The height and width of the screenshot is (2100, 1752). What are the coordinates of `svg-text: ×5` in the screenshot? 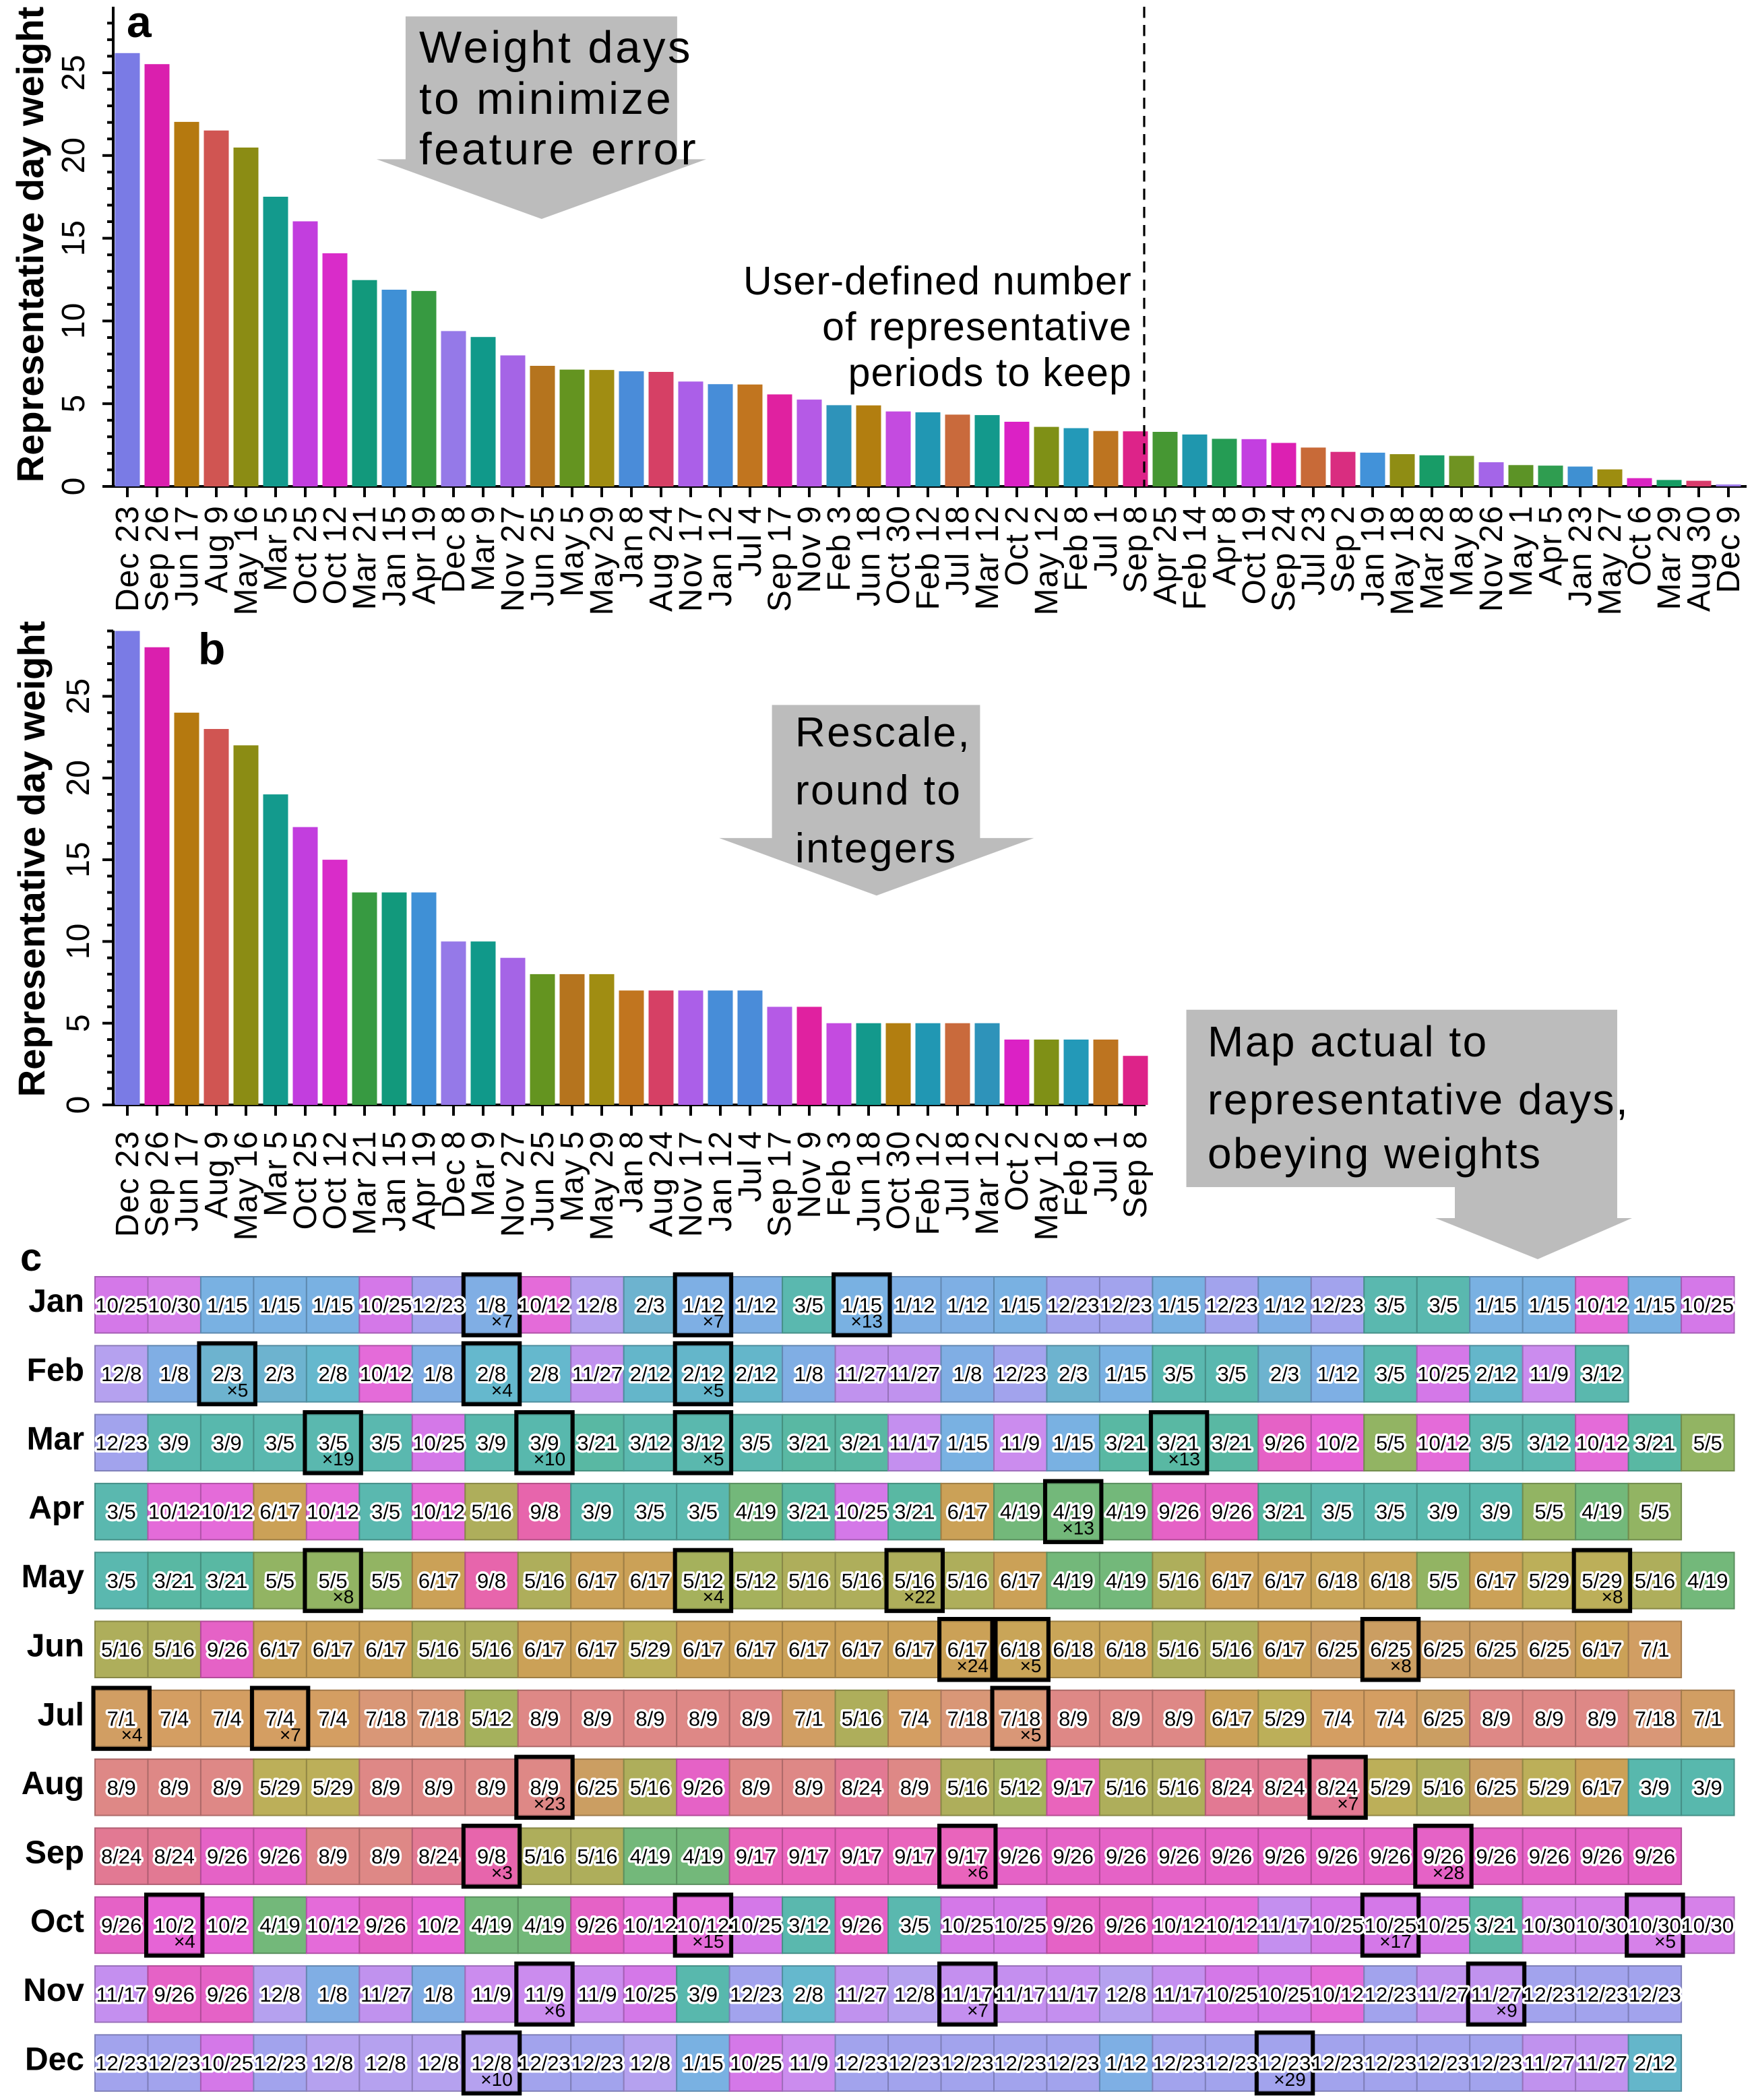 It's located at (1031, 1665).